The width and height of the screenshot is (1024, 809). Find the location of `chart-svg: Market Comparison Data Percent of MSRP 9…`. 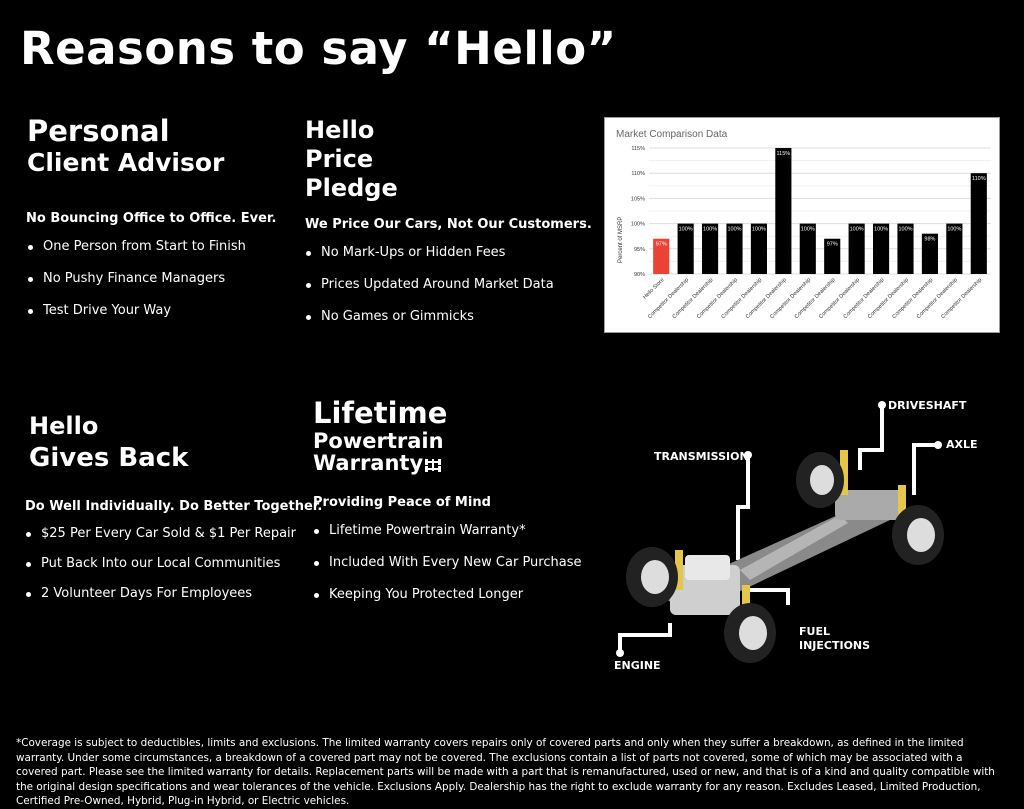

chart-svg: Market Comparison Data Percent of MSRP 9… is located at coordinates (803, 224).